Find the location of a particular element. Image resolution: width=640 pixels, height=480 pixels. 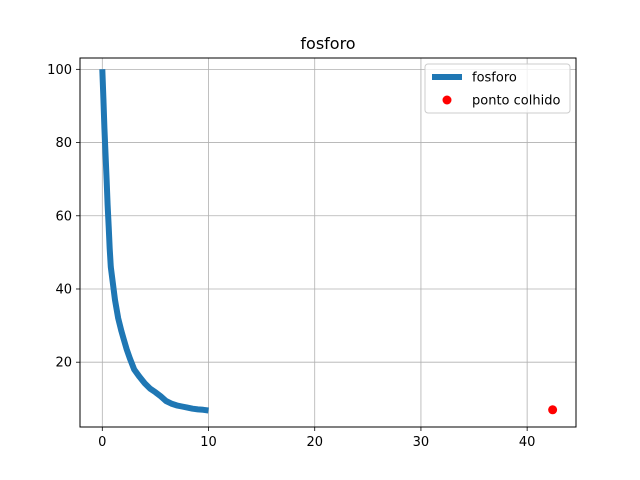

legend-swatch-marker is located at coordinates (447, 100).